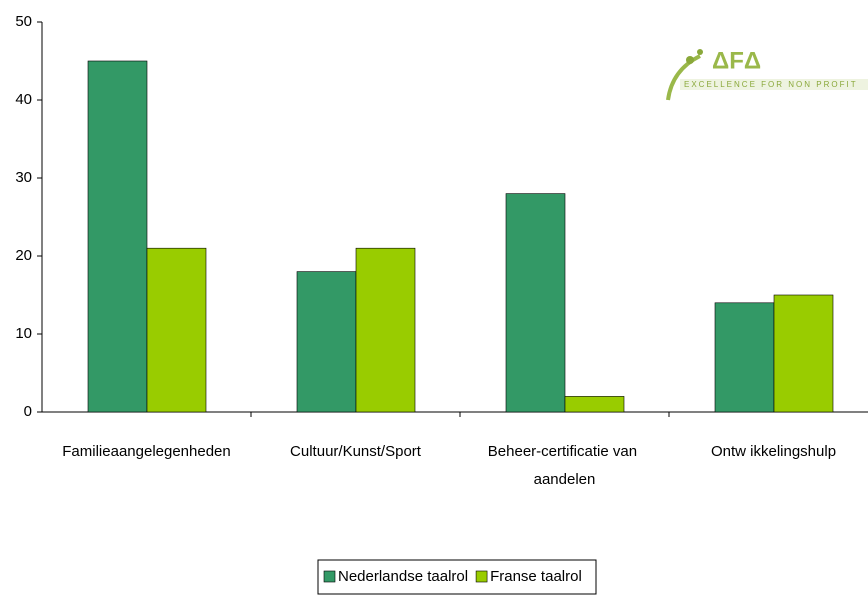  I want to click on x-tick-label: Beheer-certificatie van aandelen, so click(564, 465).